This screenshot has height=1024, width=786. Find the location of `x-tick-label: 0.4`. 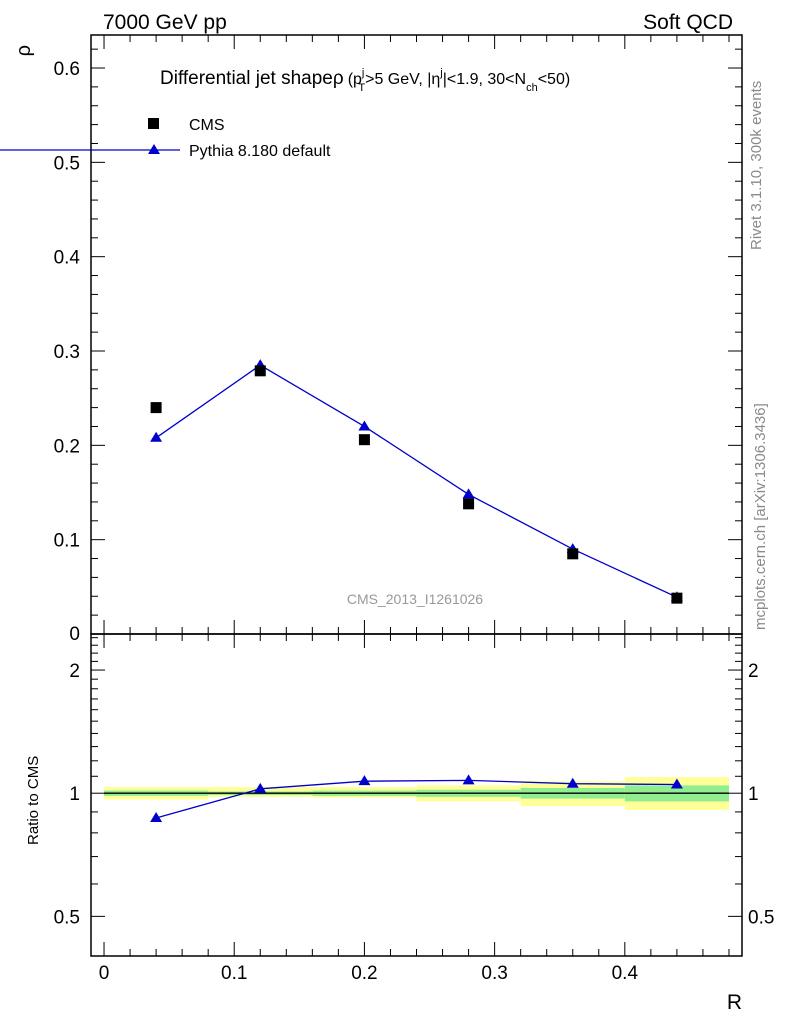

x-tick-label: 0.4 is located at coordinates (625, 973).